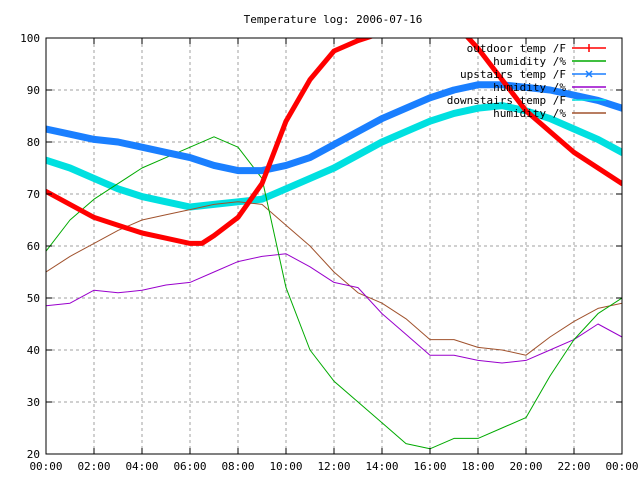 The height and width of the screenshot is (480, 640). Describe the element at coordinates (506, 100) in the screenshot. I see `legend-label: downstairs temp /F` at that location.